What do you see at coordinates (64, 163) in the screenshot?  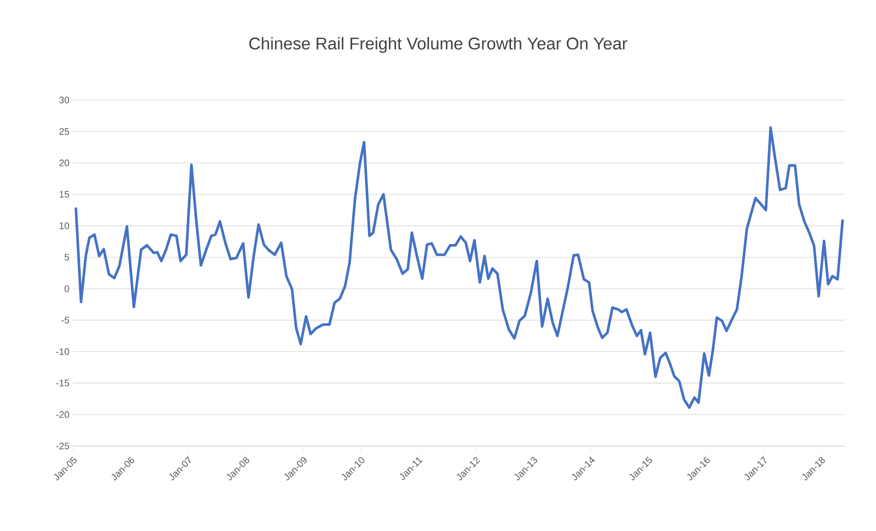 I see `y-tick-label: 20` at bounding box center [64, 163].